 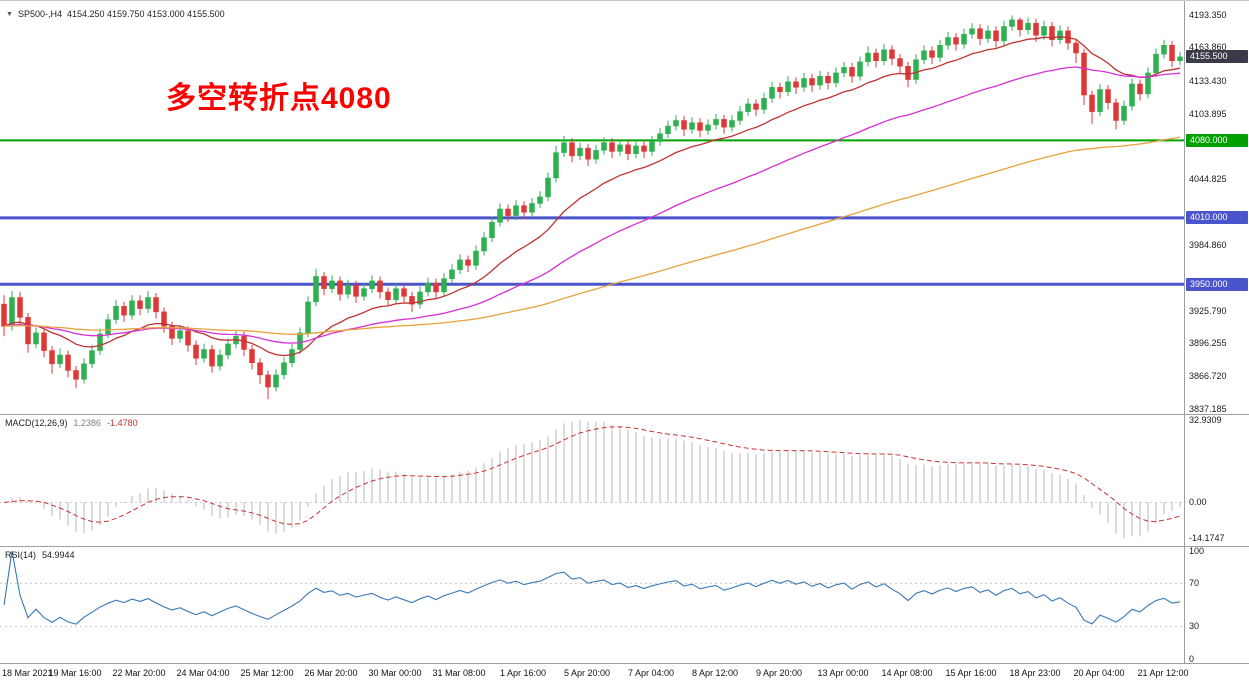 I want to click on time-axis-label: 24 Mar 04:00, so click(x=203, y=673).